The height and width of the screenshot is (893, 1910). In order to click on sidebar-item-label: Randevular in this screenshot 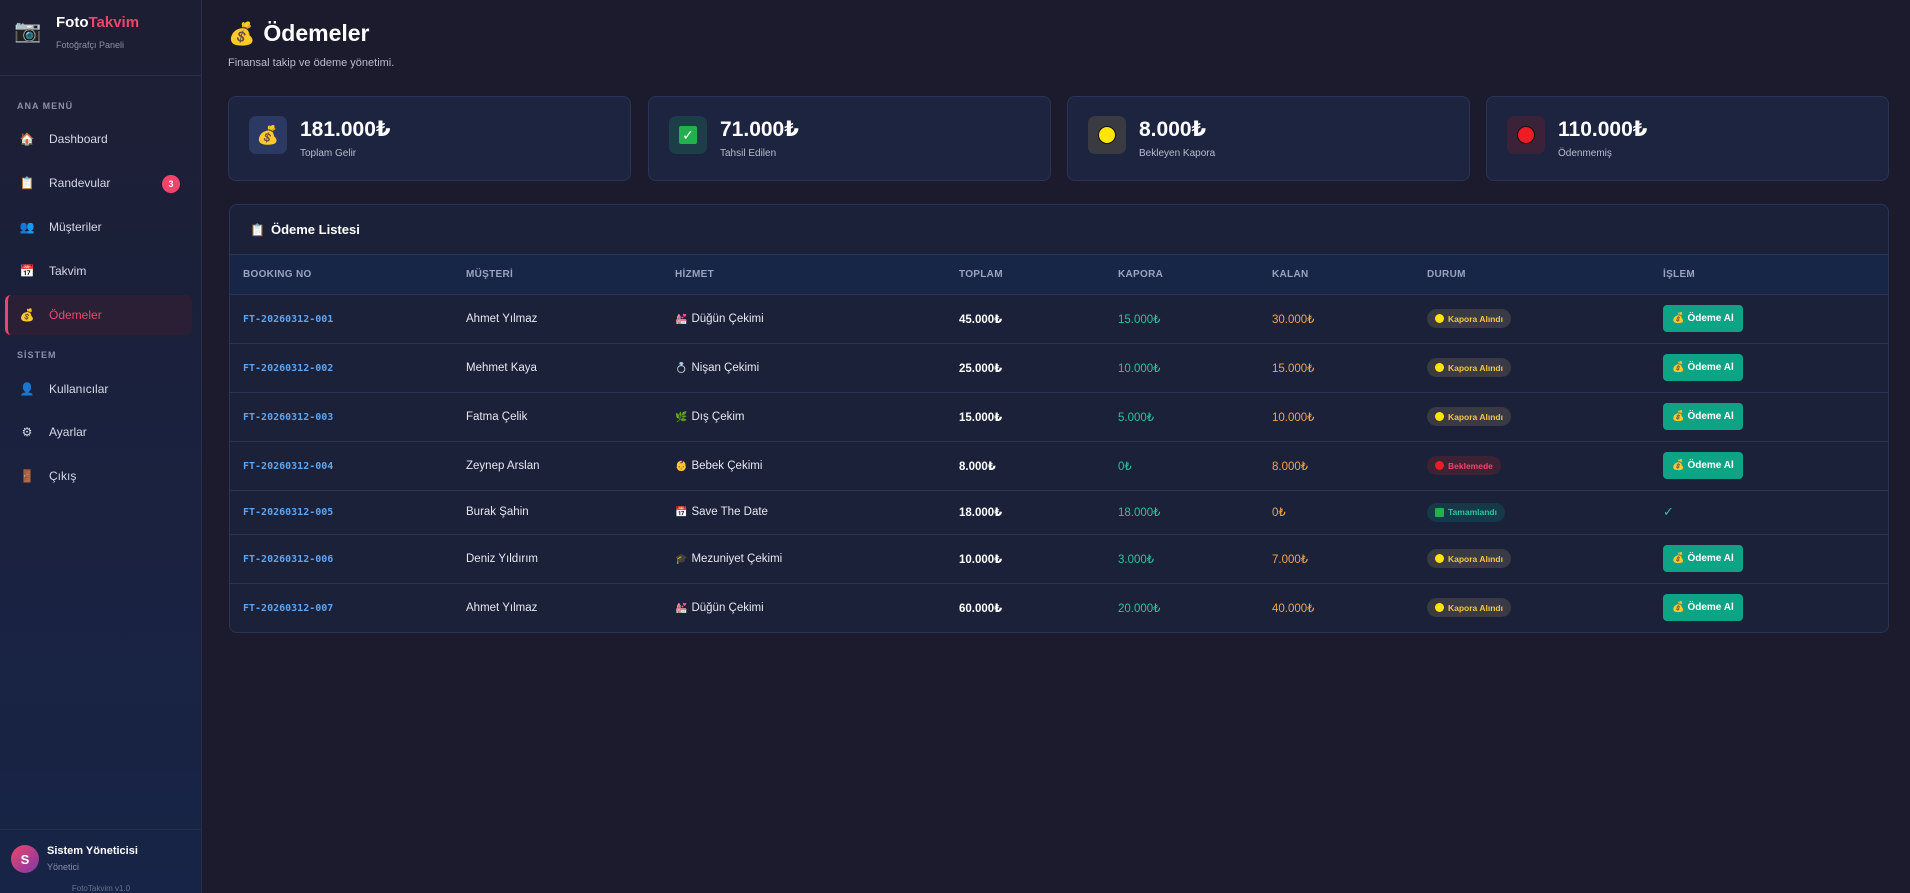, I will do `click(80, 183)`.